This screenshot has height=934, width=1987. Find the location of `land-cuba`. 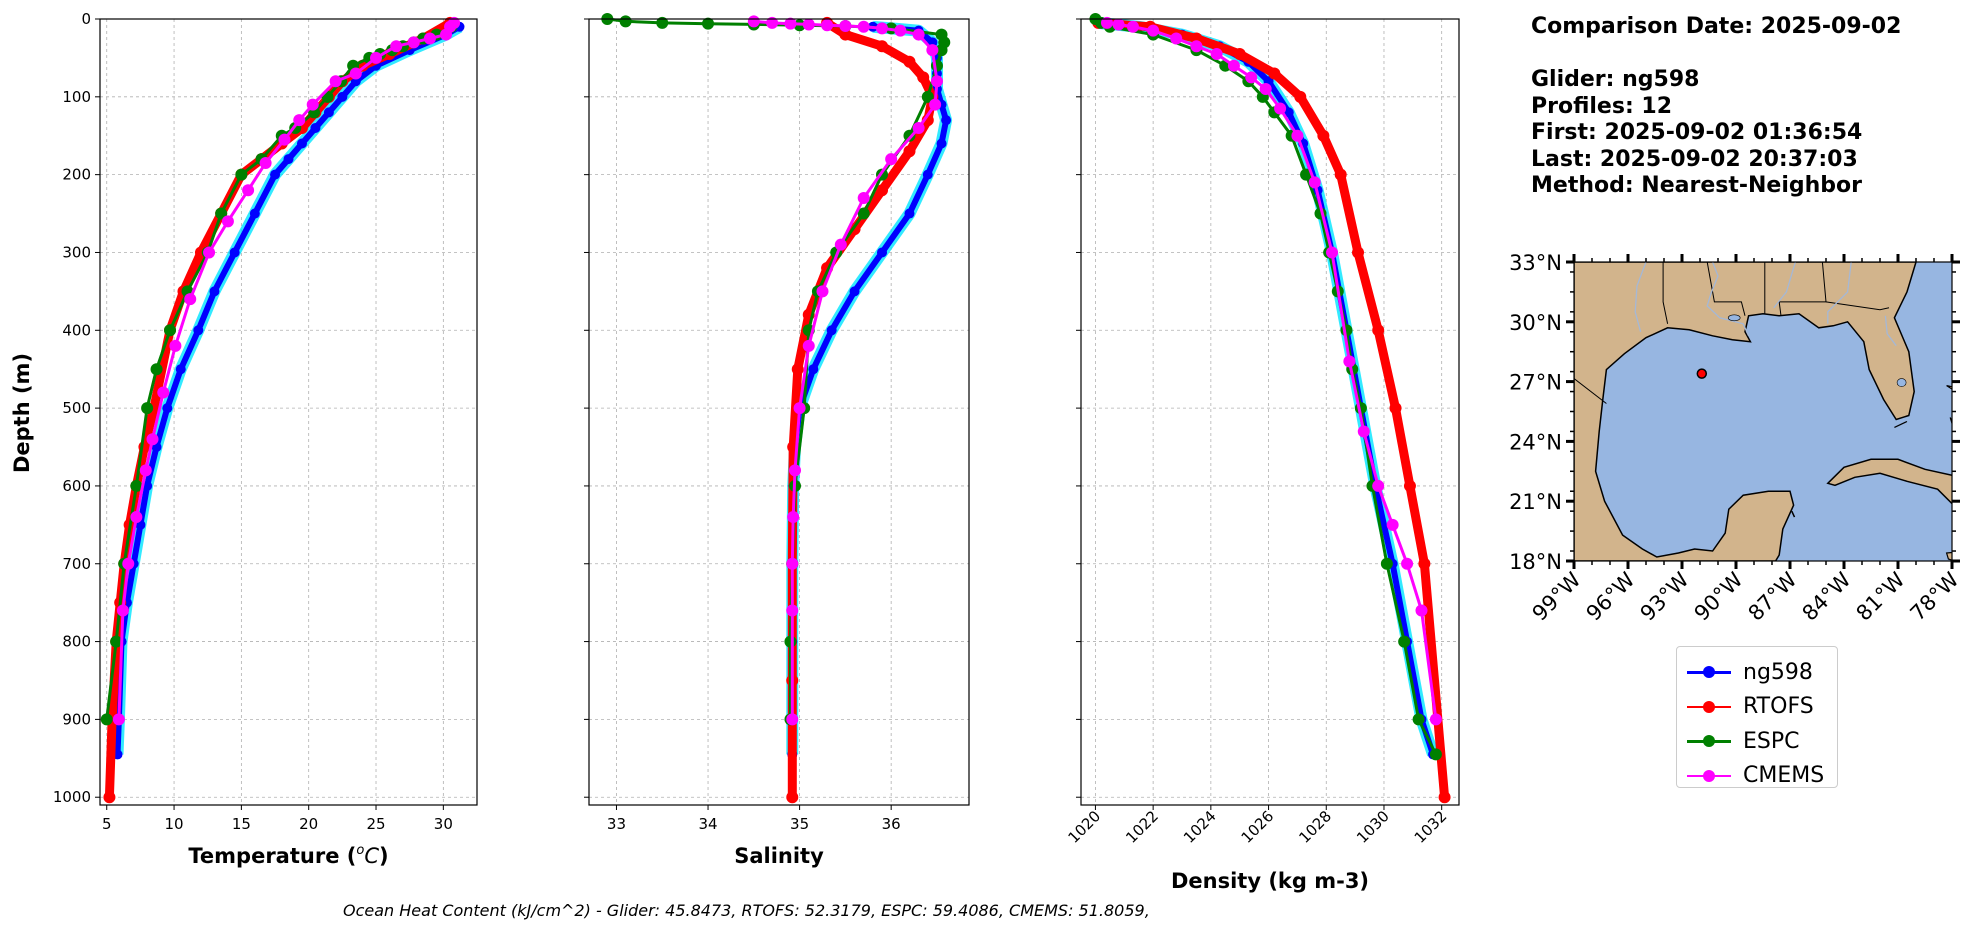

land-cuba is located at coordinates (1889, 481).